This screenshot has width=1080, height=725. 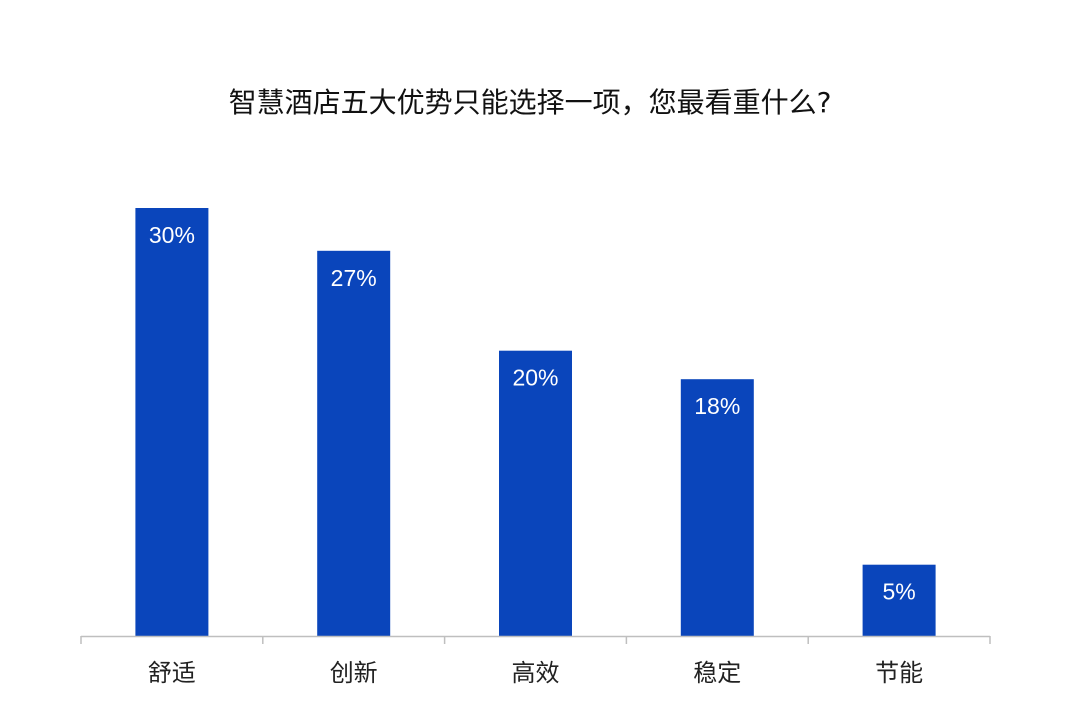 I want to click on category-label-5: 节能, so click(x=899, y=673).